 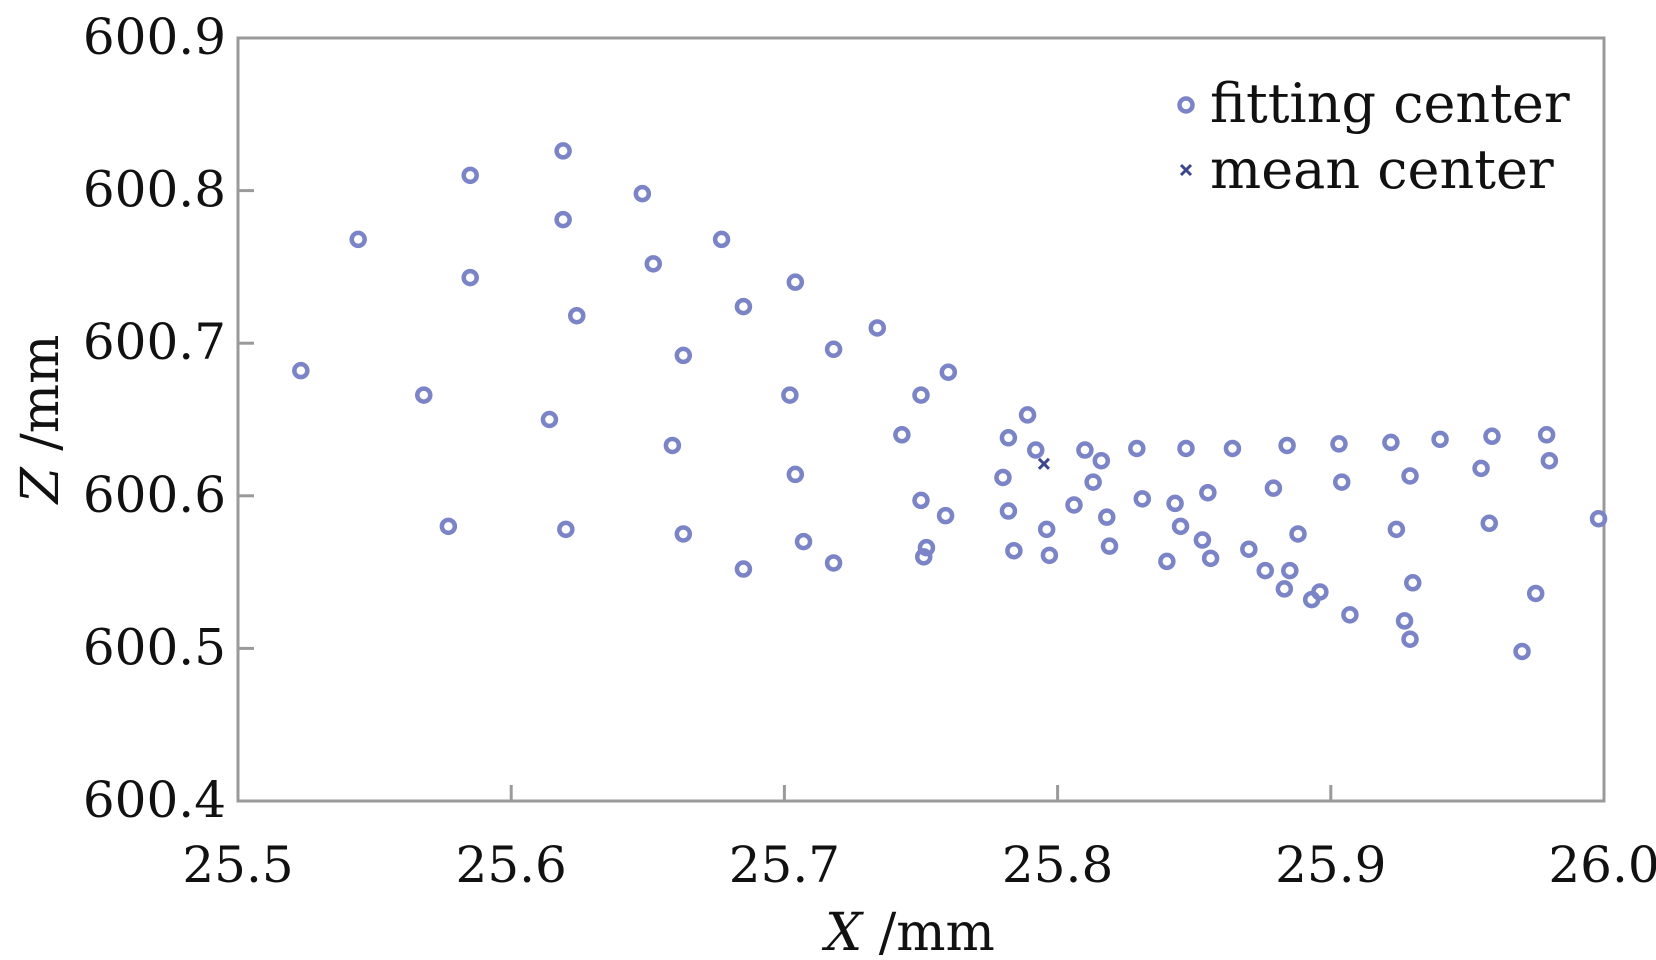 I want to click on x-tick-label: 25.6, so click(x=511, y=865).